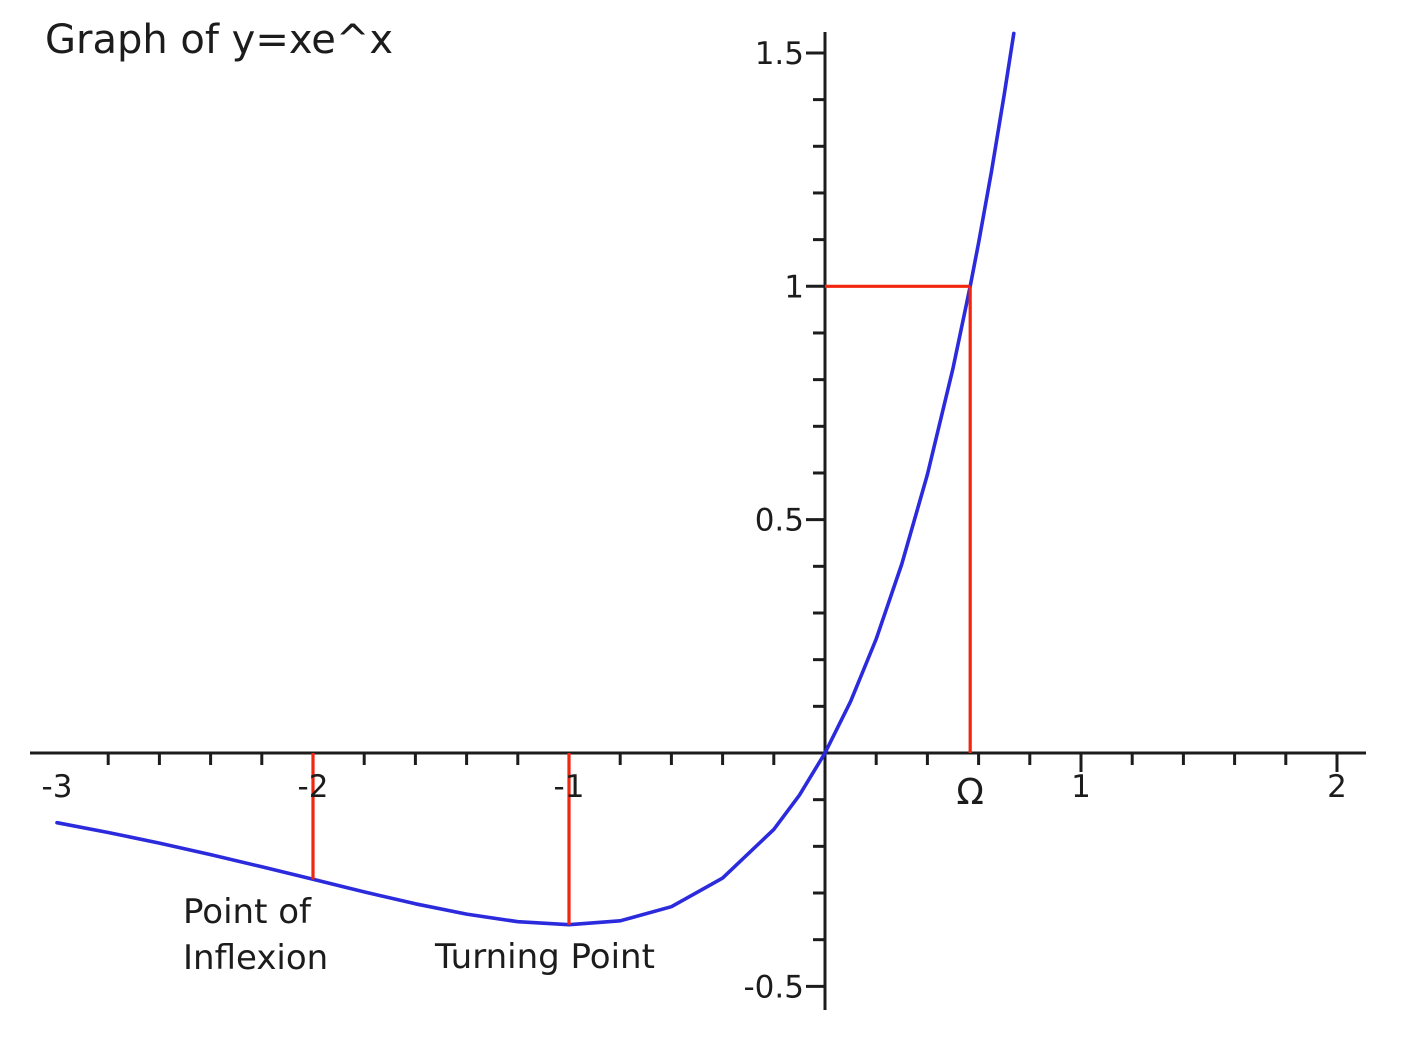  What do you see at coordinates (1081, 787) in the screenshot?
I see `x-tick-label: 1` at bounding box center [1081, 787].